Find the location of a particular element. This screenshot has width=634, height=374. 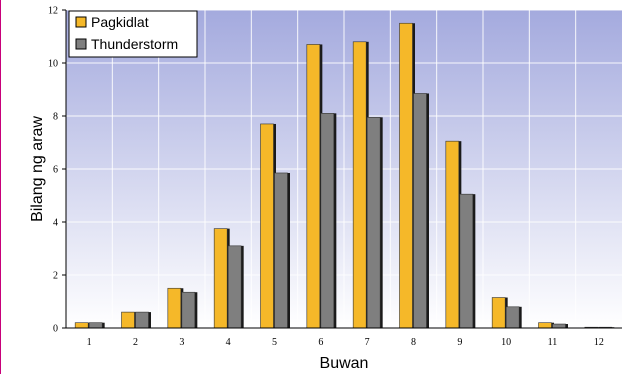

x-tick-label-5: 5 is located at coordinates (274, 342).